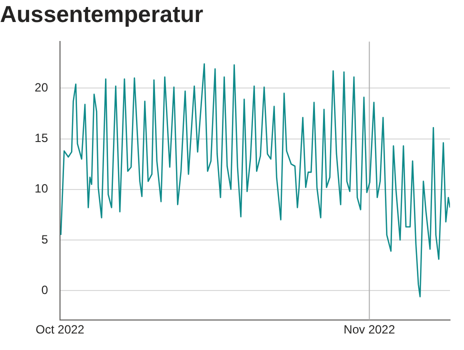  I want to click on y-tick-label: 10, so click(41, 189).